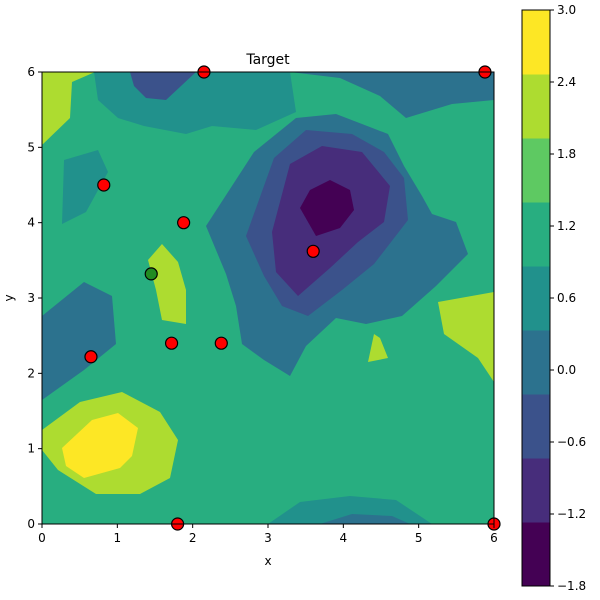 The image size is (600, 600). Describe the element at coordinates (151, 274) in the screenshot. I see `green-point` at that location.